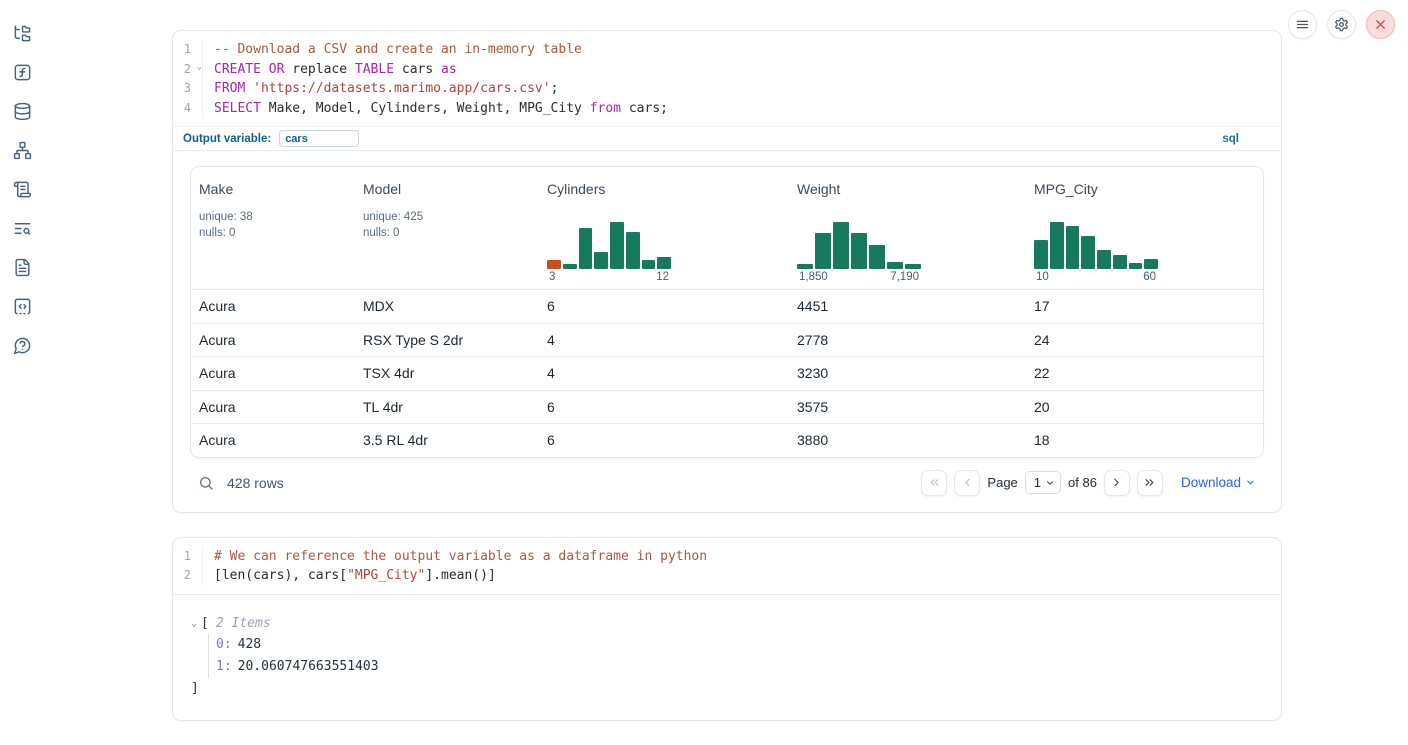 Image resolution: width=1408 pixels, height=745 pixels. What do you see at coordinates (355, 576) in the screenshot?
I see `code-line: [len(cars), cars["MPG_City"].mean()]` at bounding box center [355, 576].